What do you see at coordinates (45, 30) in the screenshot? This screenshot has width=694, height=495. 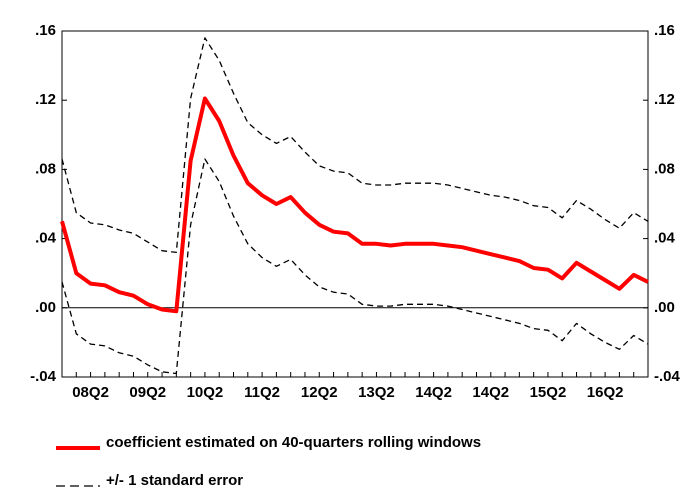 I see `y-tick-label: .16` at bounding box center [45, 30].